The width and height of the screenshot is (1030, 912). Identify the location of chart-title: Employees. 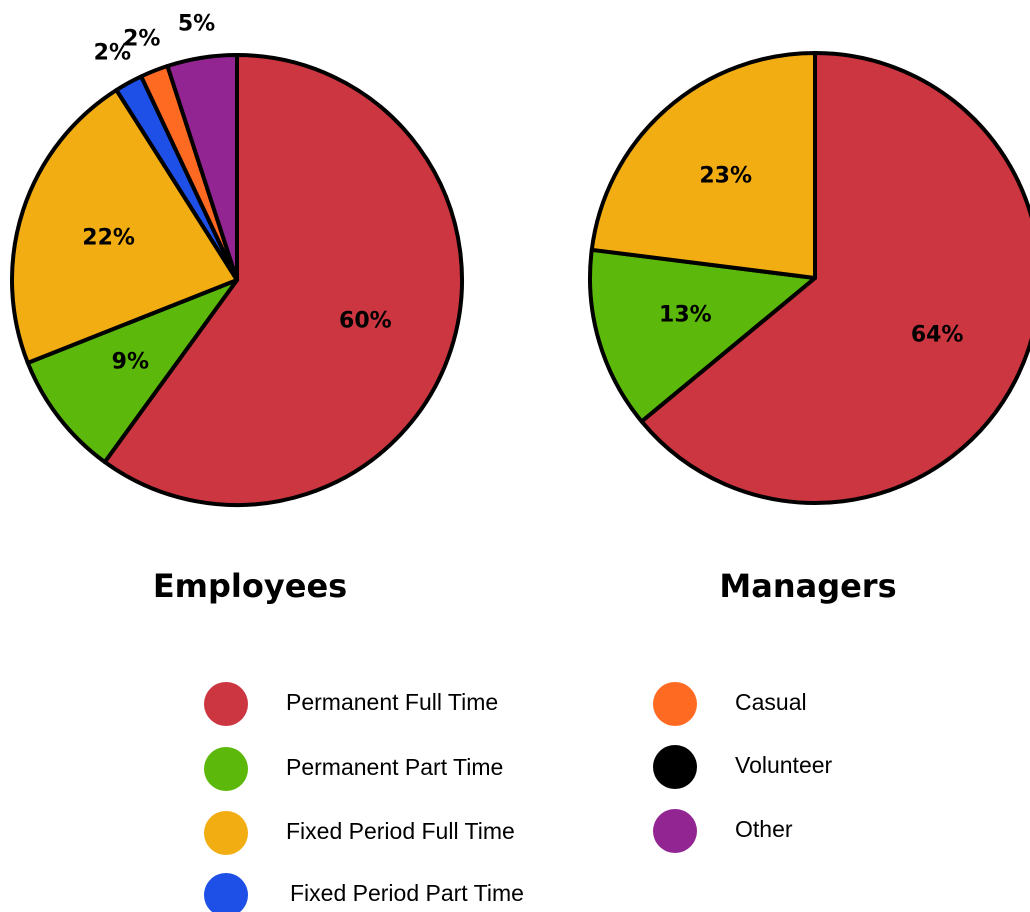
(250, 586).